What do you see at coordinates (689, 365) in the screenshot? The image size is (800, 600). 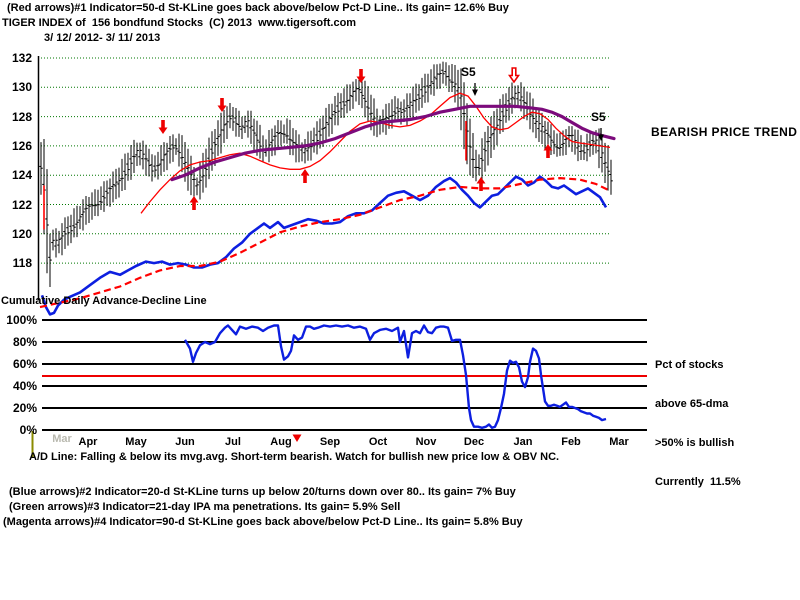 I see `pct-note-line1: Pct of stocks` at bounding box center [689, 365].